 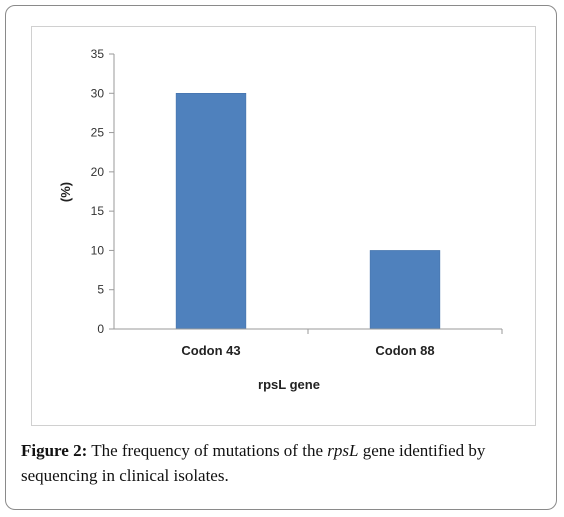 What do you see at coordinates (65, 192) in the screenshot?
I see `y-axis-label: (%)` at bounding box center [65, 192].